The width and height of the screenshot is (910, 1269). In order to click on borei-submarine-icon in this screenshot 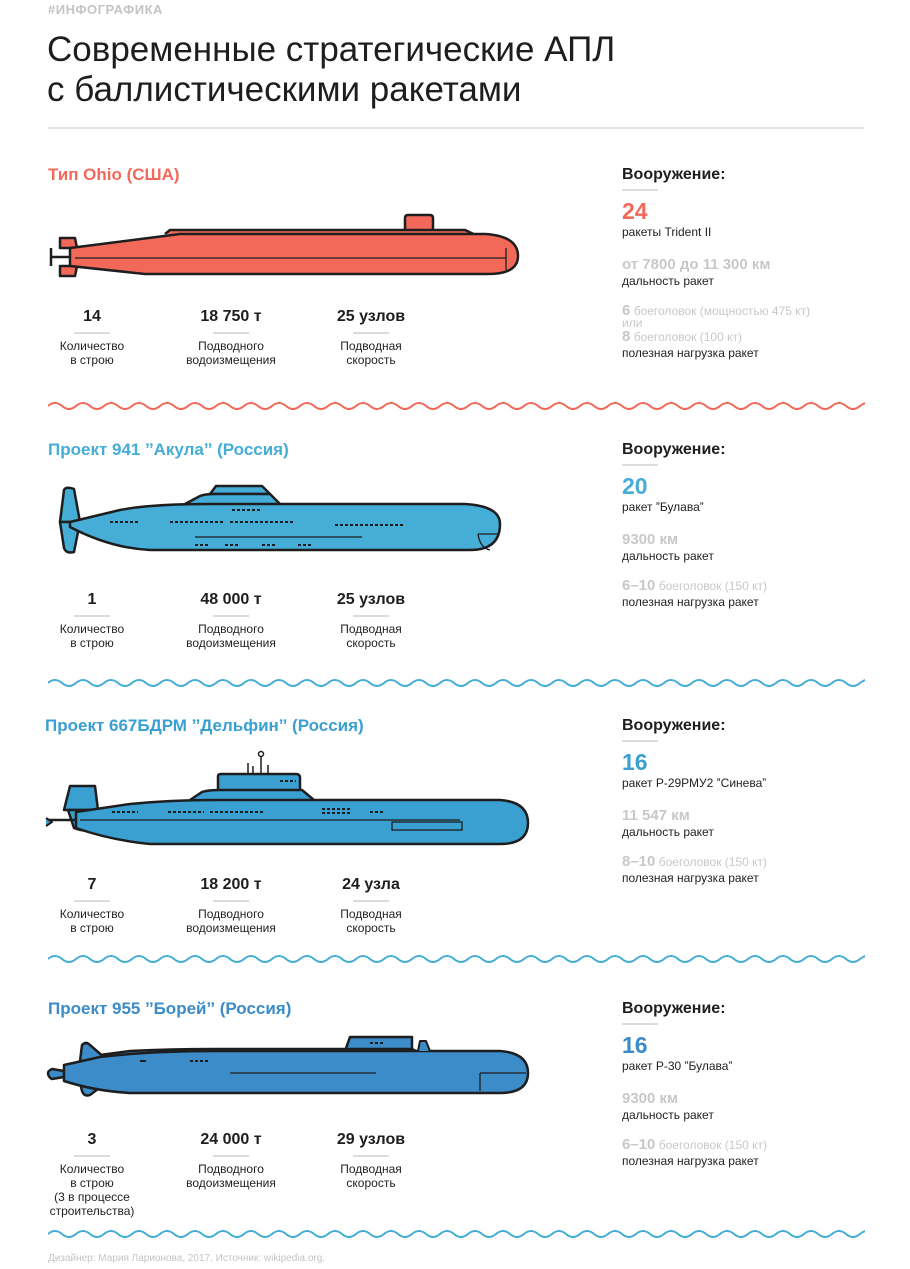, I will do `click(288, 1066)`.